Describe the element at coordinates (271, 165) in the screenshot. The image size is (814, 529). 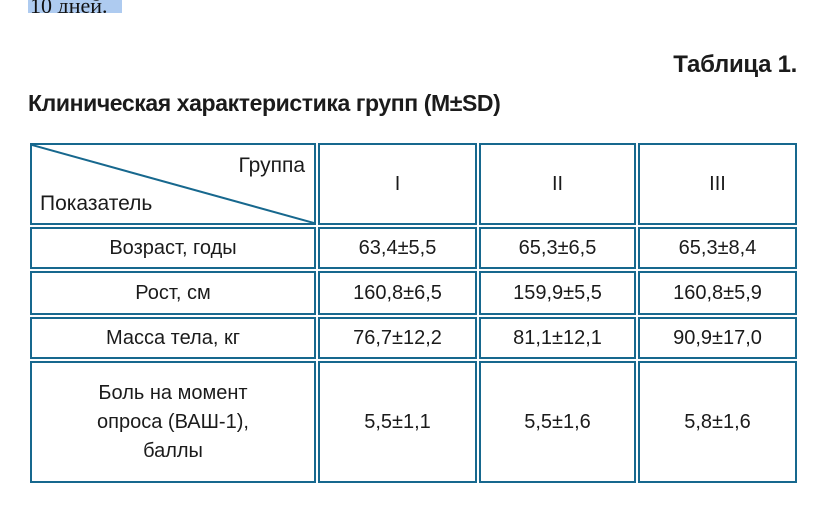
I see `corner-label-group: Группа` at that location.